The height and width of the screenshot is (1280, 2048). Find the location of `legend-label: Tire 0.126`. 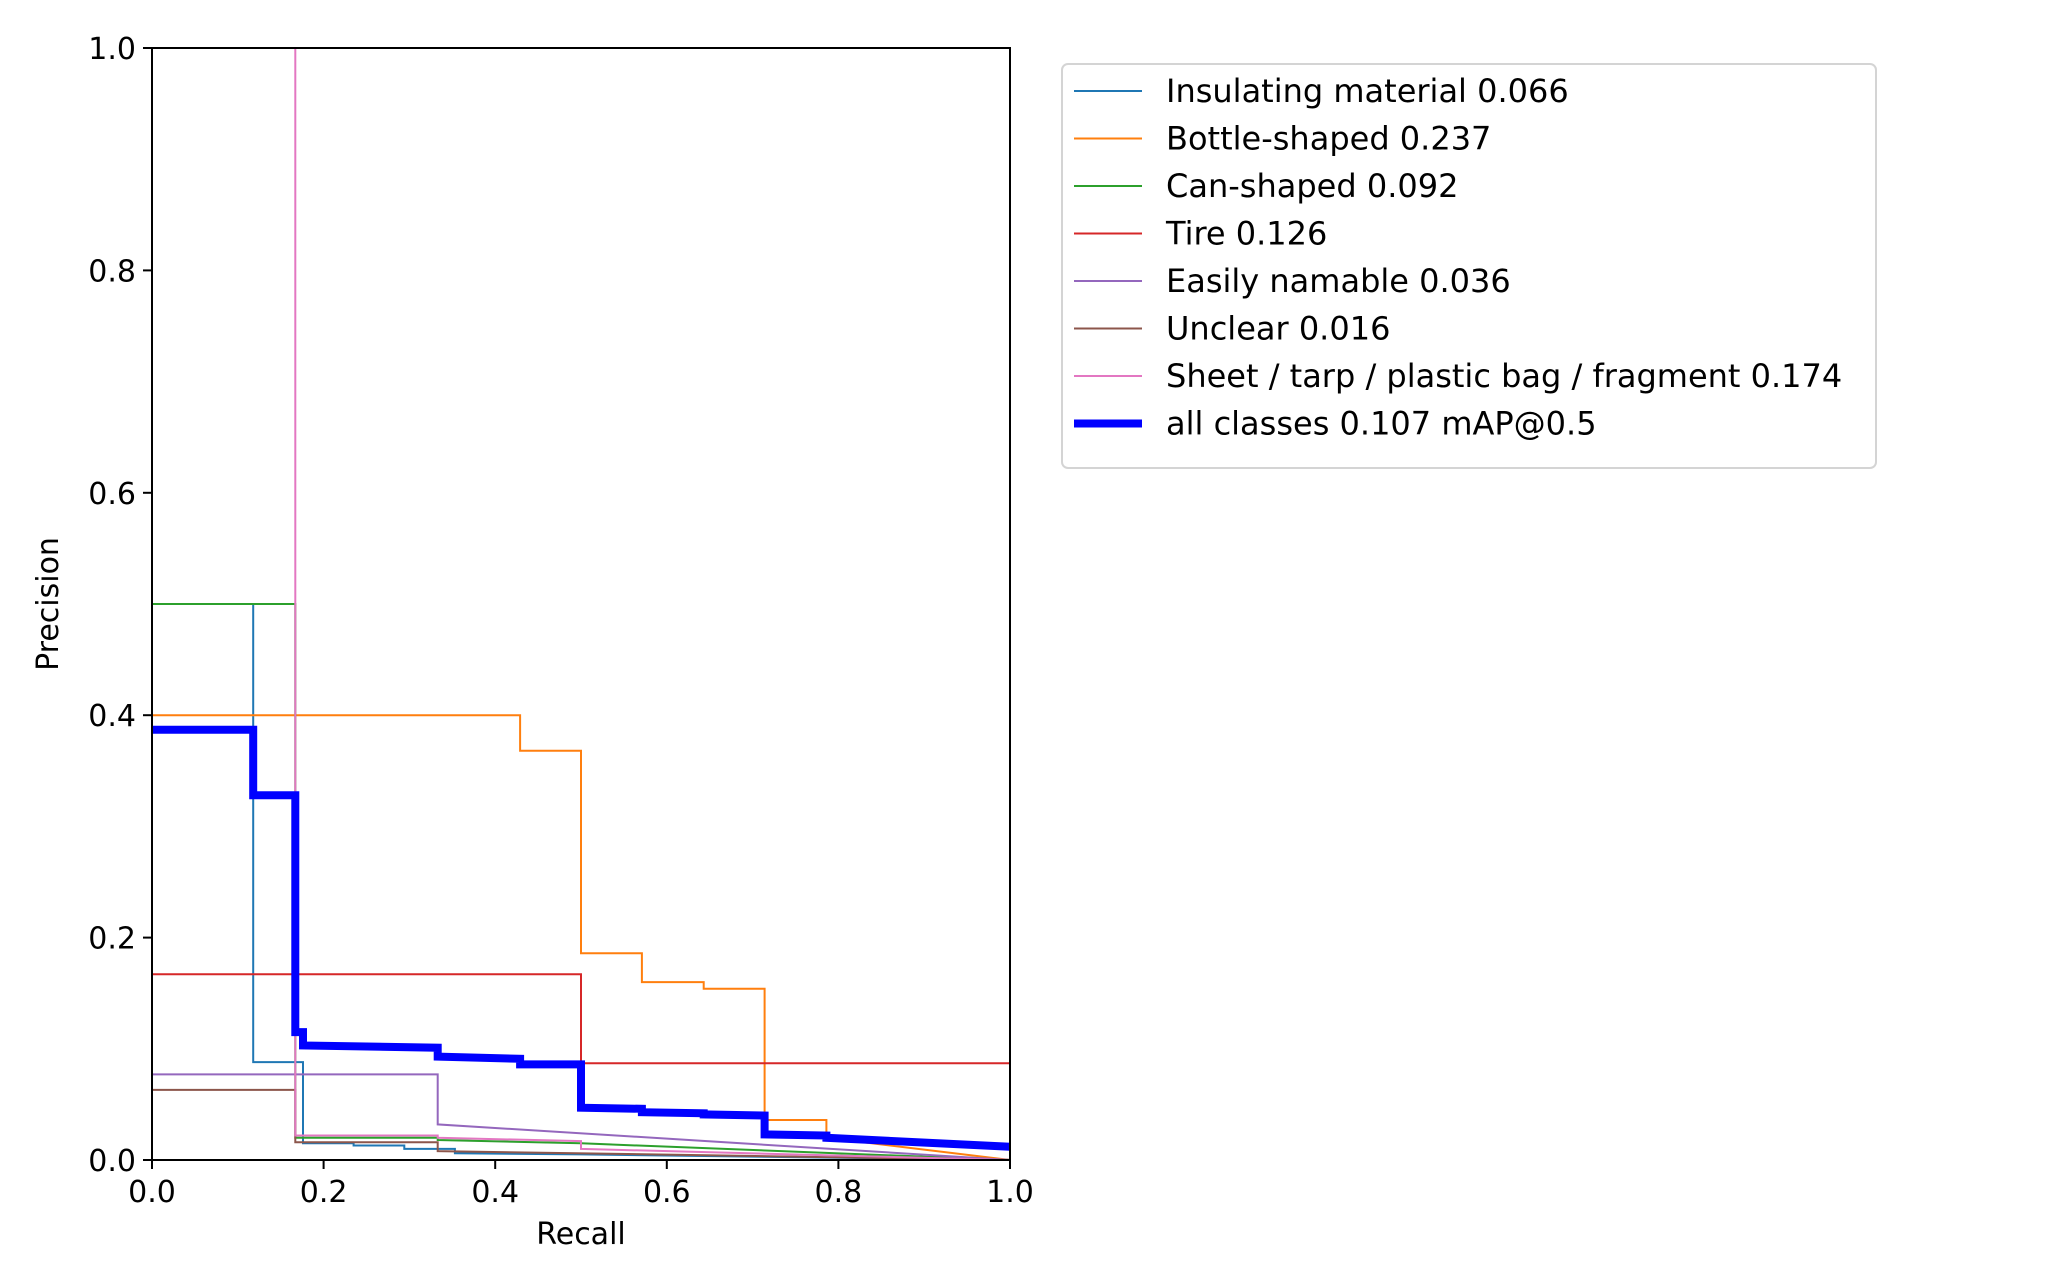

legend-label: Tire 0.126 is located at coordinates (1246, 234).